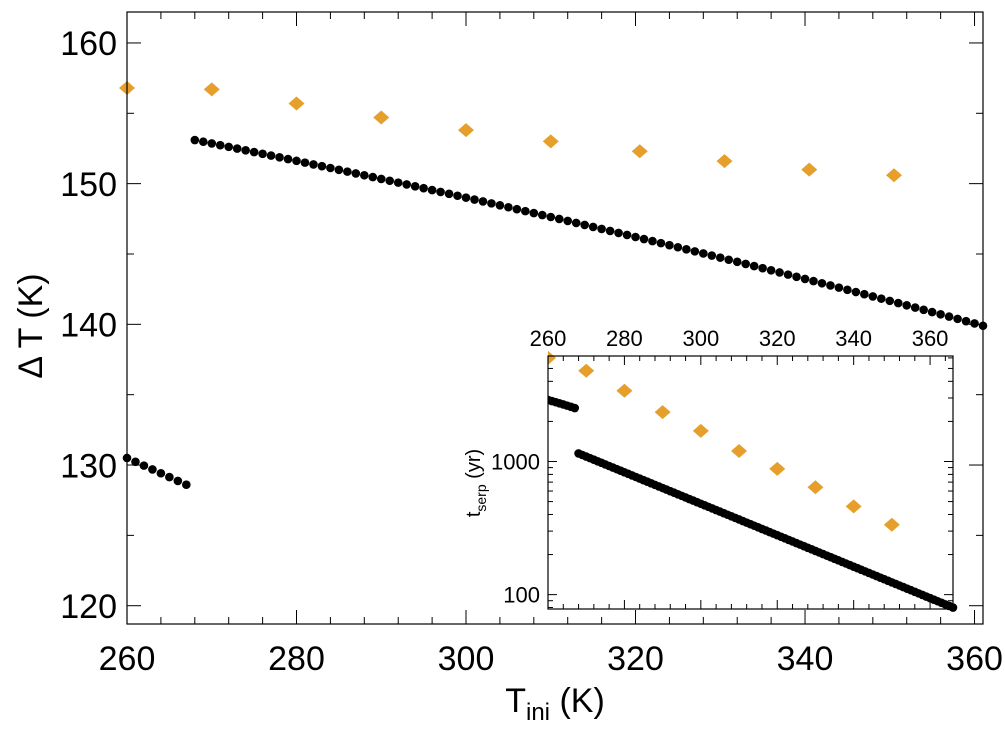 This screenshot has height=735, width=1005. I want to click on y-tick-label: 140, so click(88, 326).